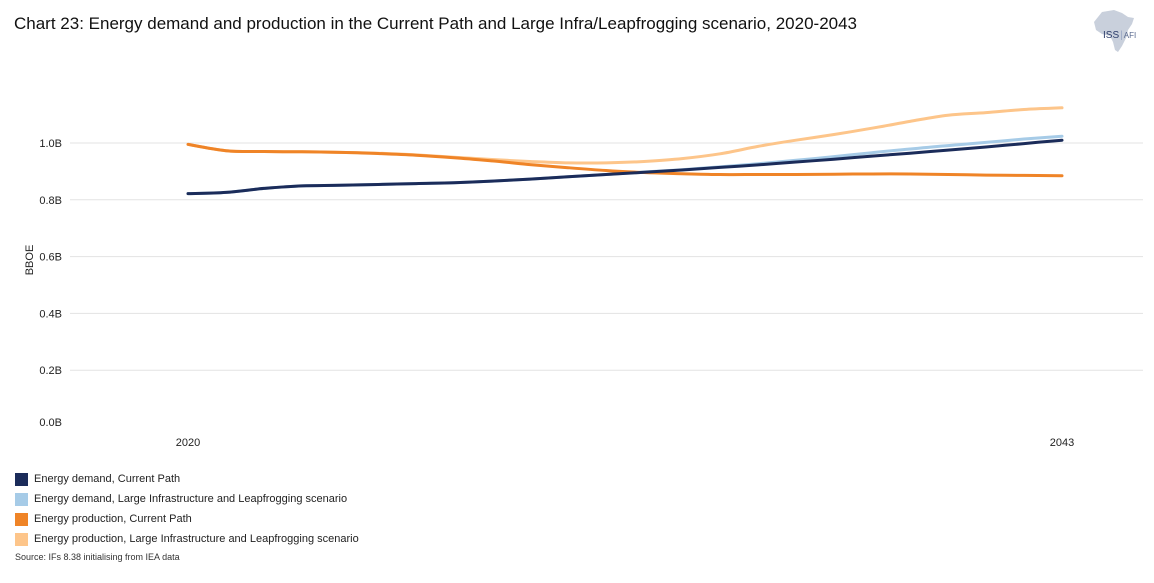 Image resolution: width=1154 pixels, height=583 pixels. What do you see at coordinates (30, 260) in the screenshot?
I see `y-axis-label: BBOE` at bounding box center [30, 260].